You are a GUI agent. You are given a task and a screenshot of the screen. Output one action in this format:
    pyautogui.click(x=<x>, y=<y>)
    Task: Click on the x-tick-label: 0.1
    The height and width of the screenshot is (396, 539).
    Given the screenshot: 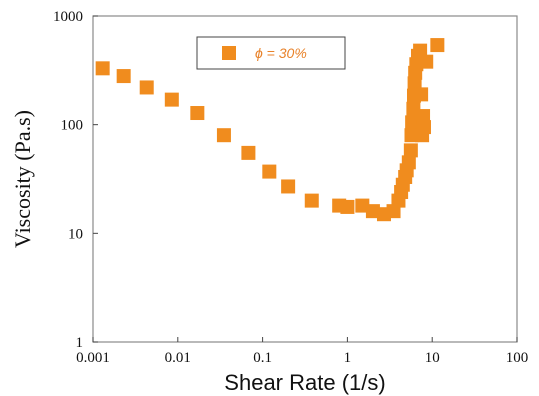 What is the action you would take?
    pyautogui.click(x=262, y=358)
    